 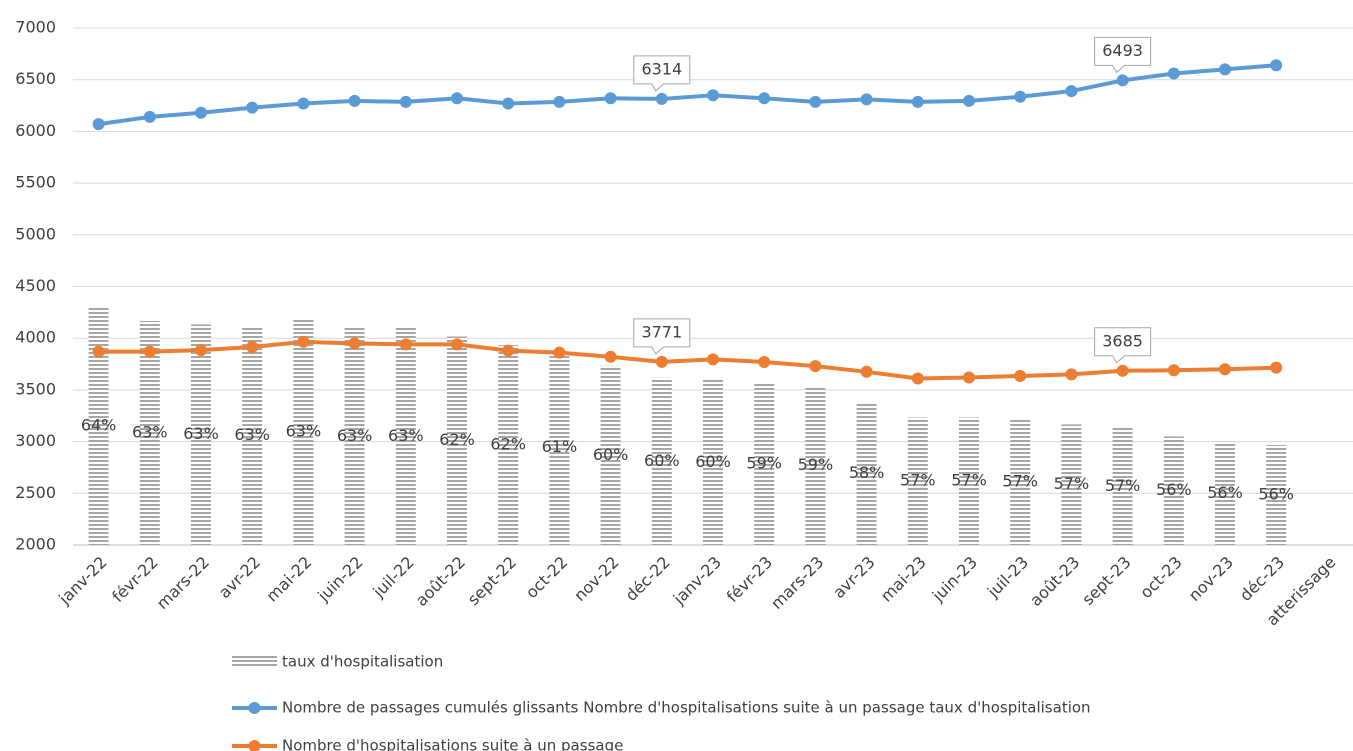 What do you see at coordinates (339, 579) in the screenshot?
I see `x-tick-label: juin-22` at bounding box center [339, 579].